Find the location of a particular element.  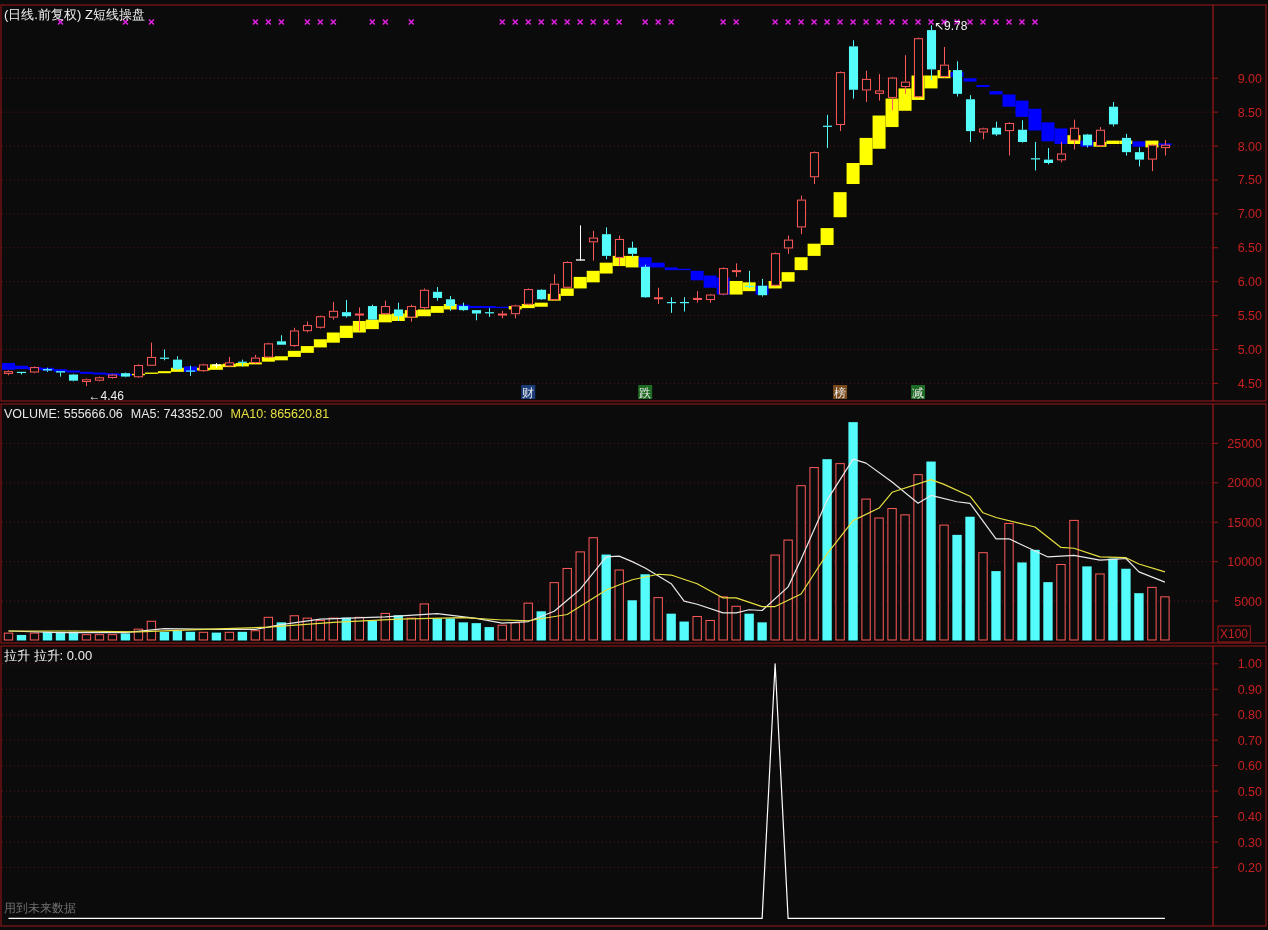

y-tick-label: 5.50 is located at coordinates (1250, 316).